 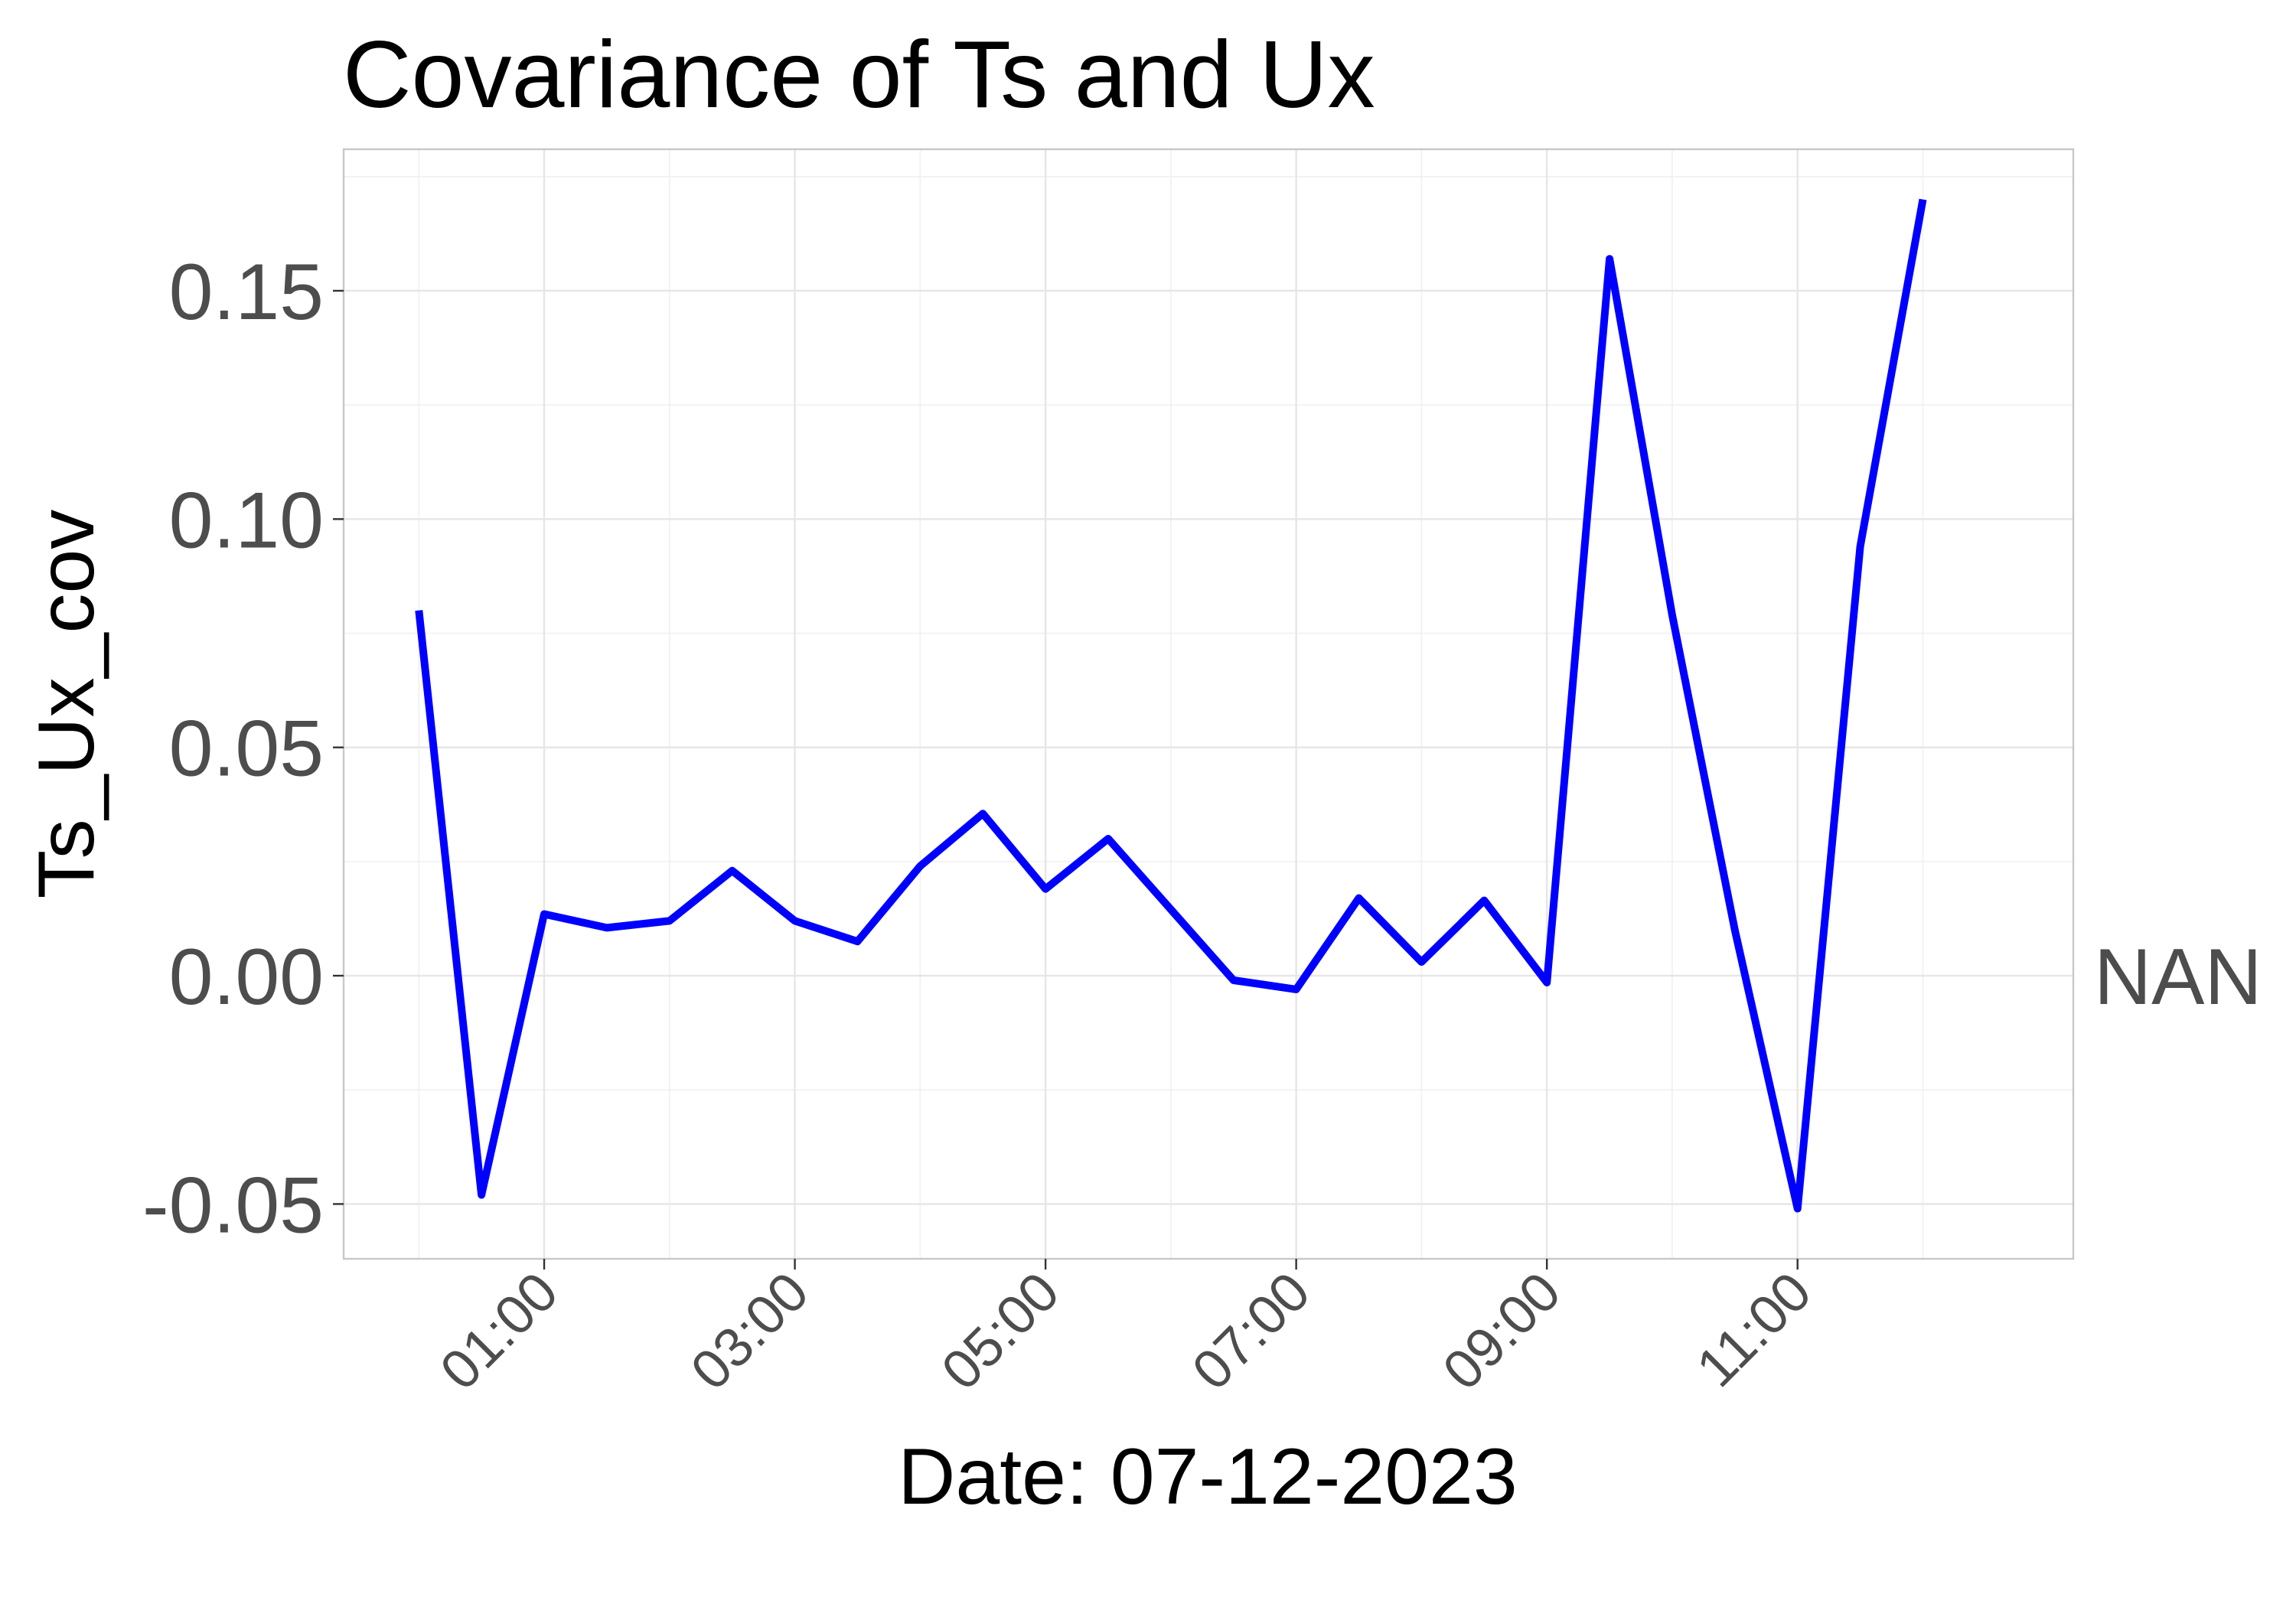 I want to click on chart-title: Covariance of Ts and Ux, so click(x=859, y=75).